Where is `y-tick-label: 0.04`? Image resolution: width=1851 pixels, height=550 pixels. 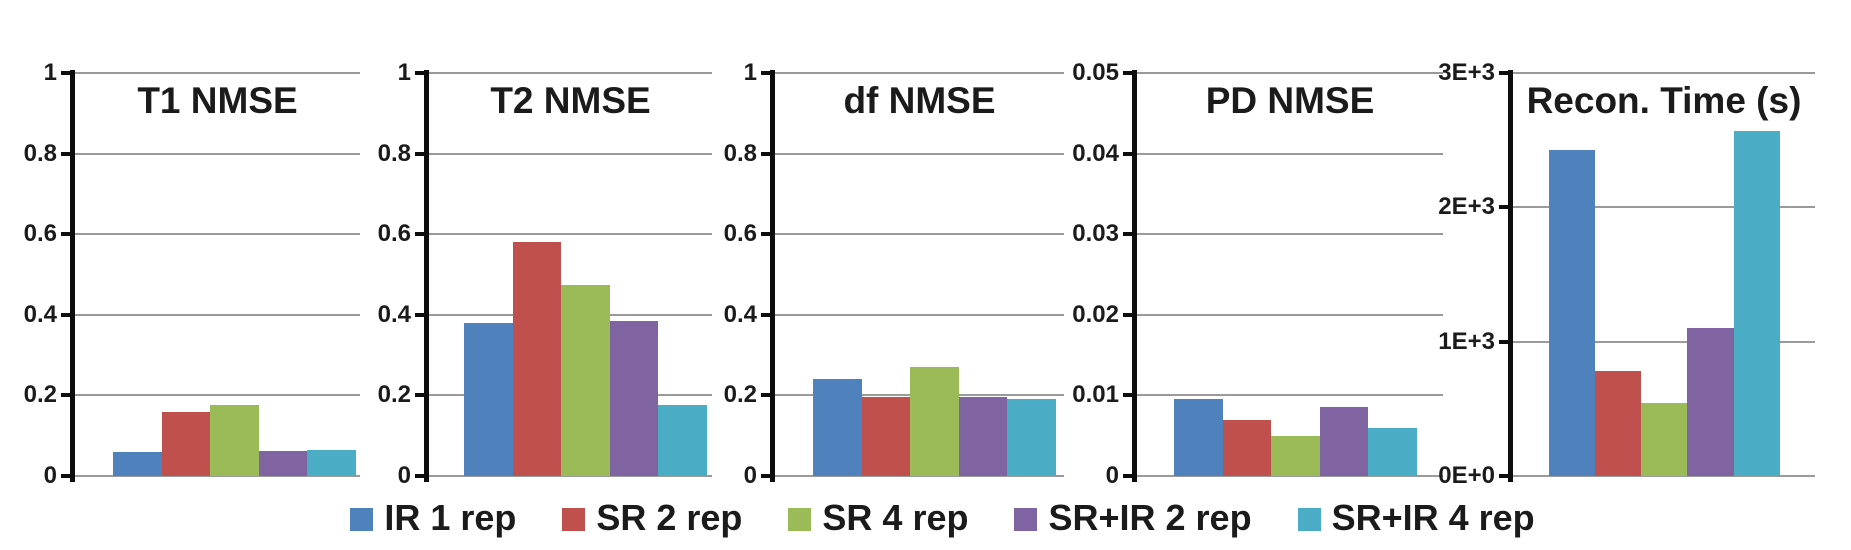 y-tick-label: 0.04 is located at coordinates (1095, 153).